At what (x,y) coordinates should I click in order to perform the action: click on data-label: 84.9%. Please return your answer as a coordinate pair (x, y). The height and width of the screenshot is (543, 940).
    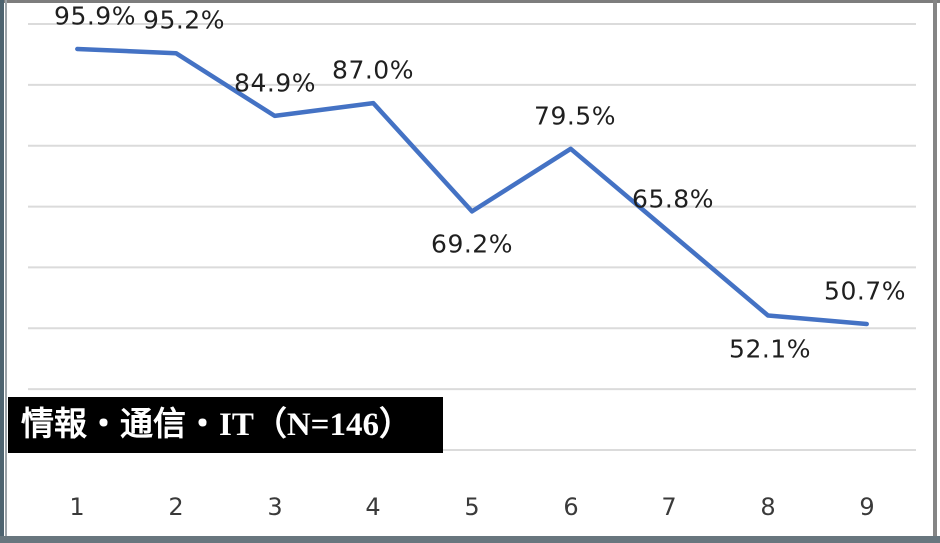
    Looking at the image, I should click on (275, 83).